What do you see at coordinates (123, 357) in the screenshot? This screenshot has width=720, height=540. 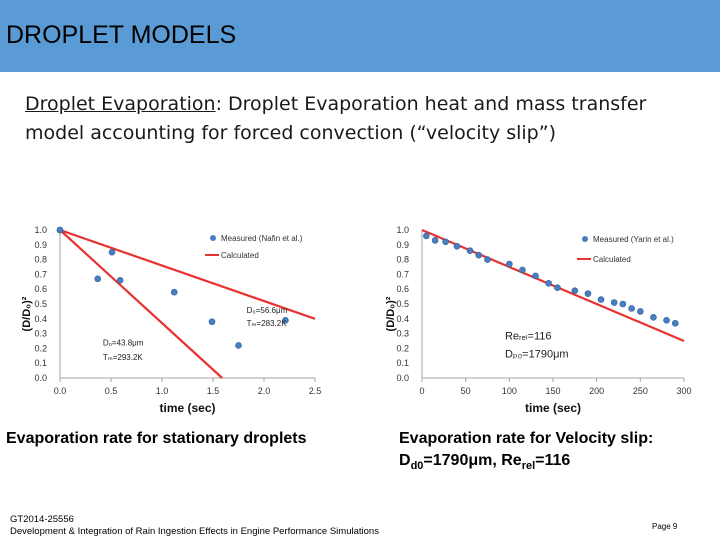 I see `chart-annotation: Tₘ=293.2K` at bounding box center [123, 357].